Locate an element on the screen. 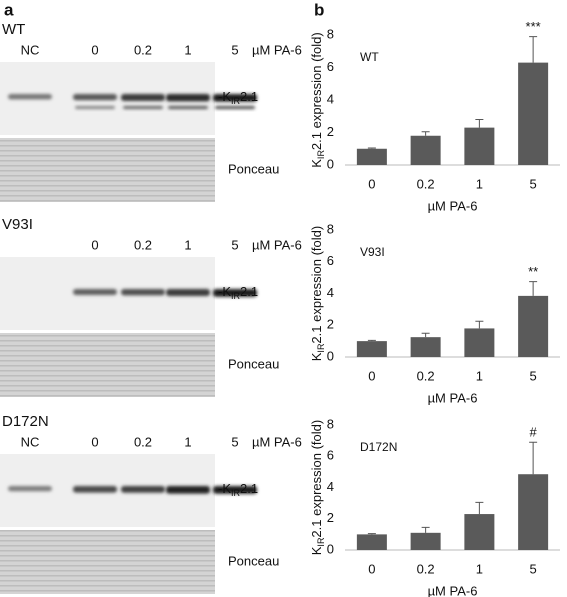 The height and width of the screenshot is (597, 567). y-axis-label-part: K is located at coordinates (316, 356).